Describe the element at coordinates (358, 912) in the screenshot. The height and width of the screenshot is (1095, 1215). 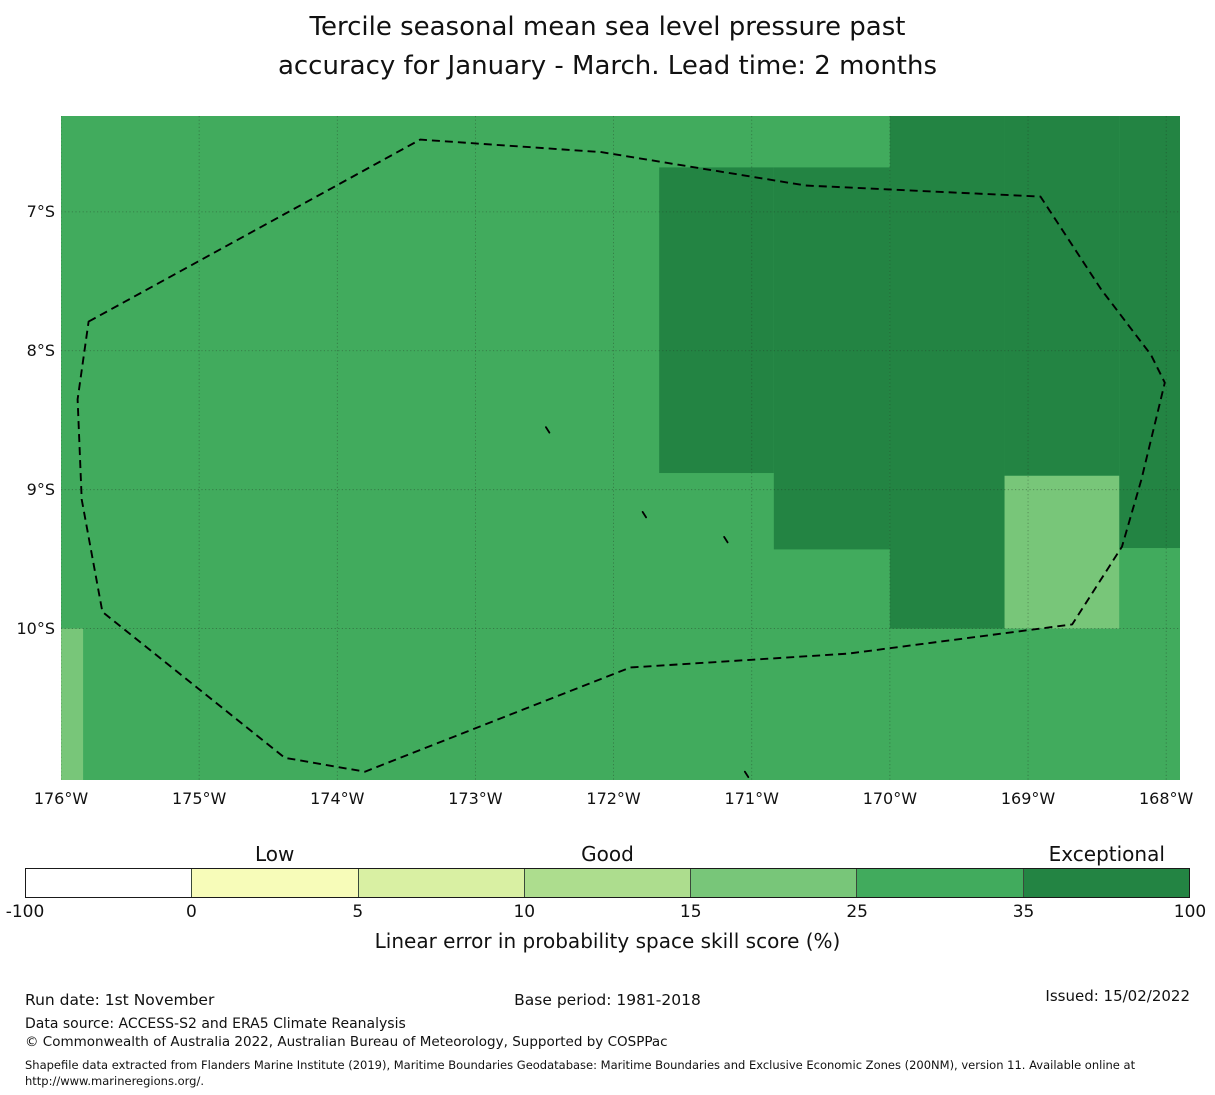
I see `colorbar-tick-label: 5` at that location.